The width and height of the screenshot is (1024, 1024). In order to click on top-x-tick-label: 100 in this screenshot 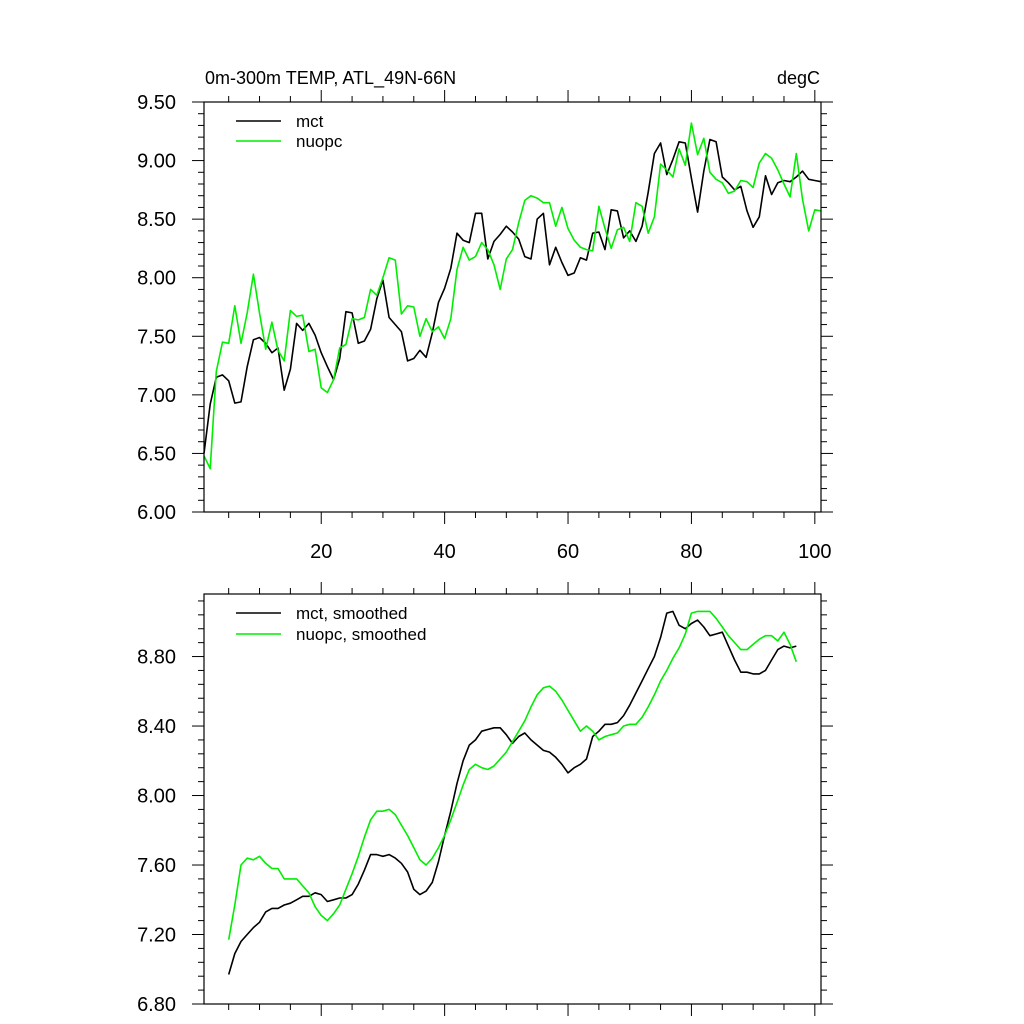, I will do `click(814, 552)`.